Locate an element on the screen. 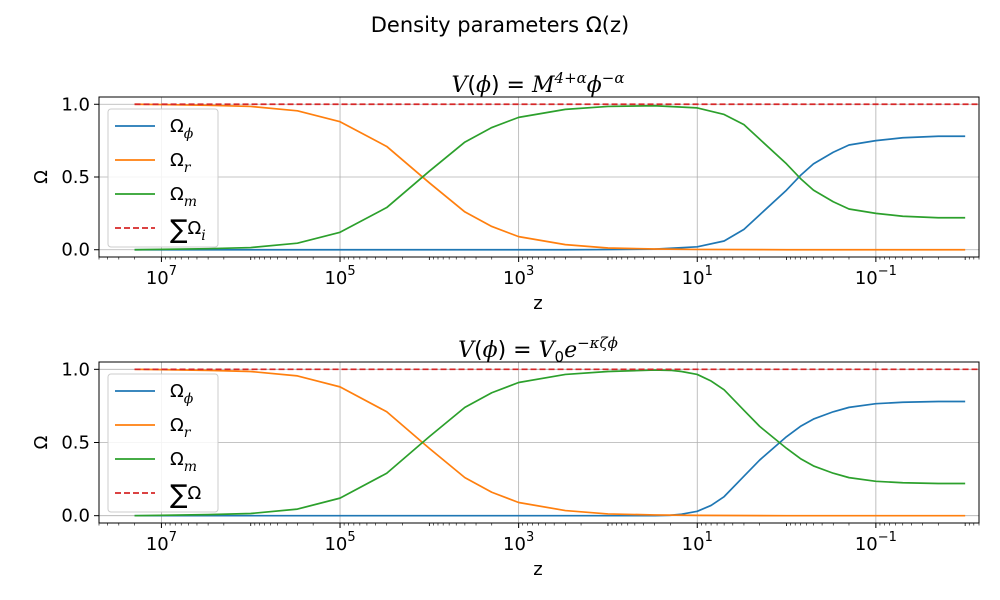 The image size is (1000, 600). subplot-2-ylabel: Ω is located at coordinates (41, 442).